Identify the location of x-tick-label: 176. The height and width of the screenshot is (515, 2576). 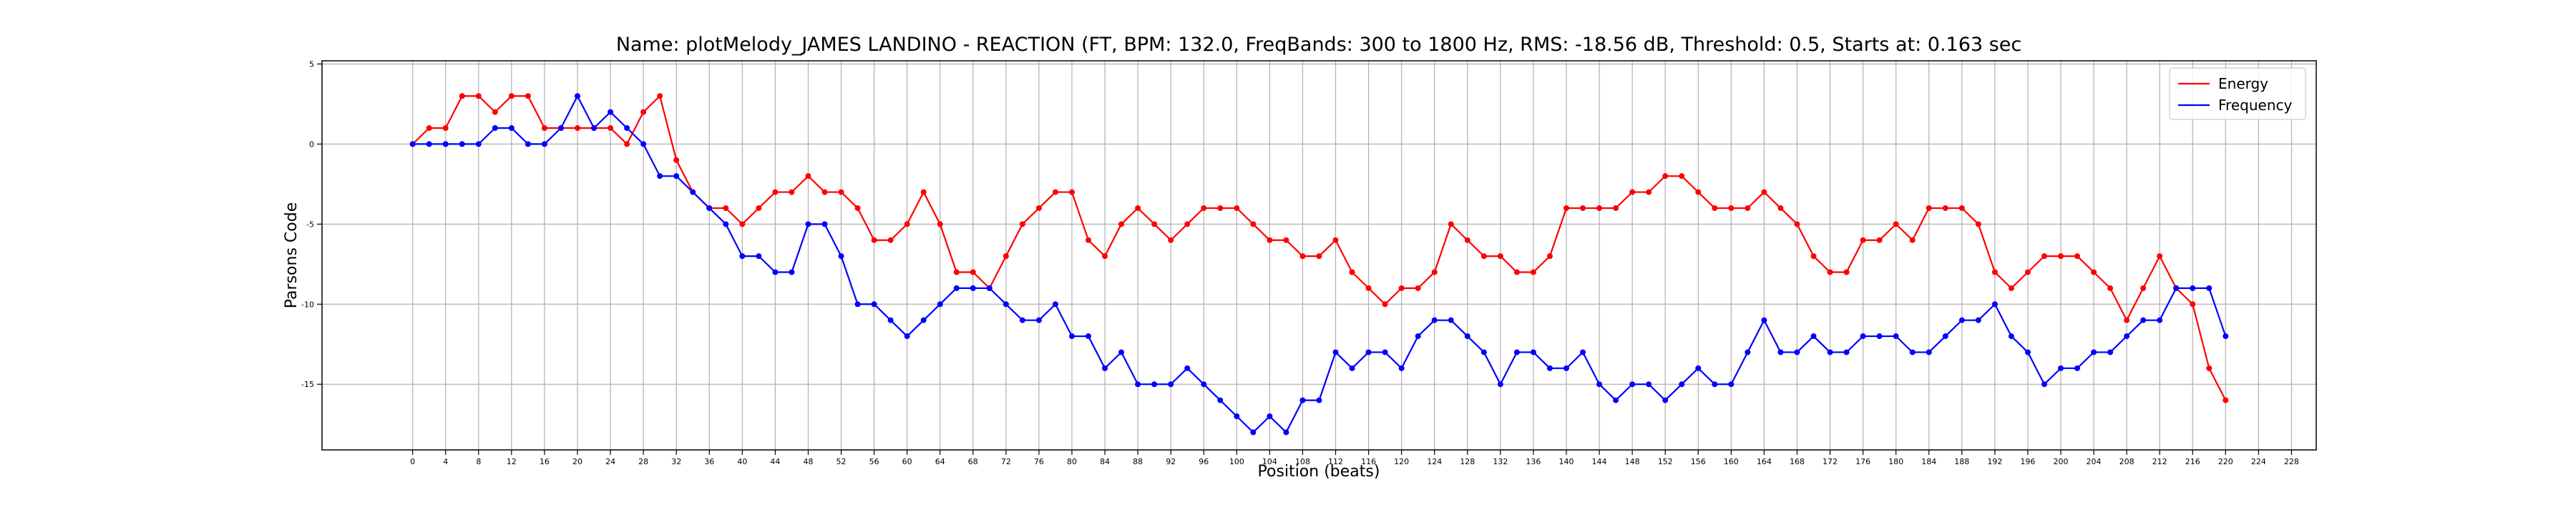
(1862, 461).